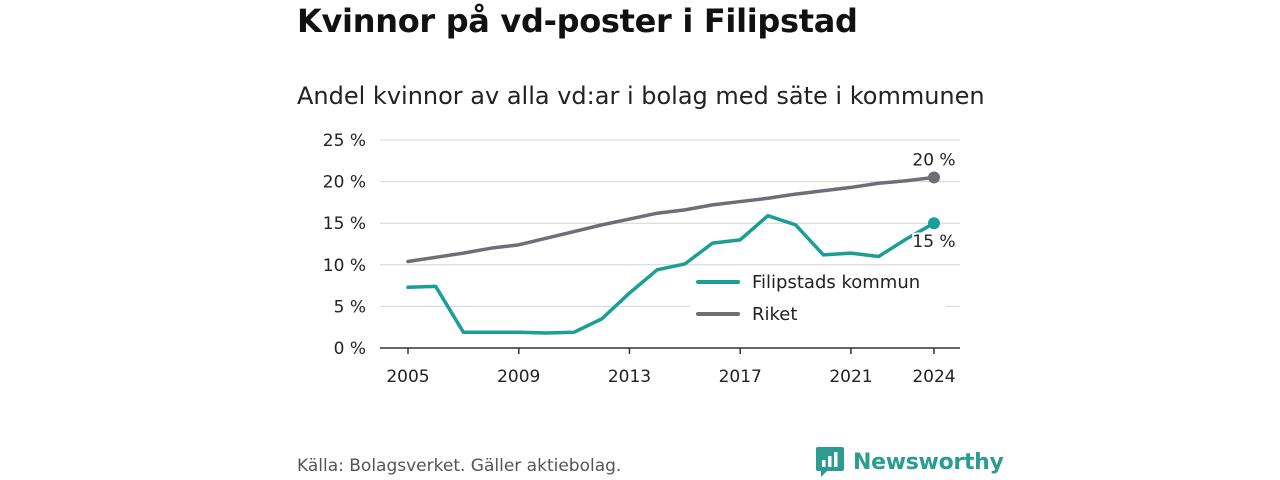  I want to click on end-label-filipstad: 15 %, so click(933, 242).